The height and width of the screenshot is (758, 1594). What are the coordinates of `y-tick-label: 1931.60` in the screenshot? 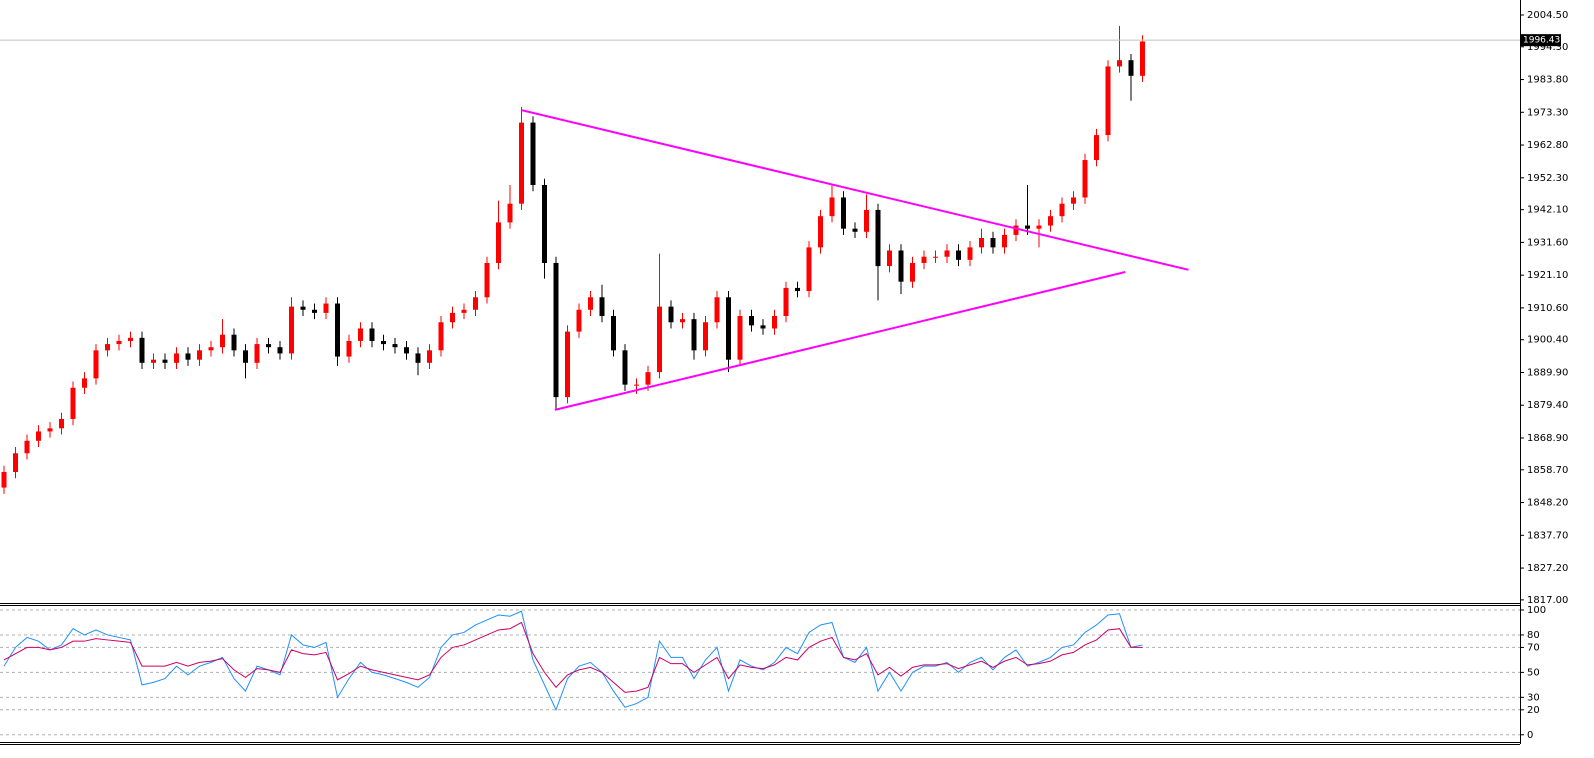 It's located at (1547, 242).